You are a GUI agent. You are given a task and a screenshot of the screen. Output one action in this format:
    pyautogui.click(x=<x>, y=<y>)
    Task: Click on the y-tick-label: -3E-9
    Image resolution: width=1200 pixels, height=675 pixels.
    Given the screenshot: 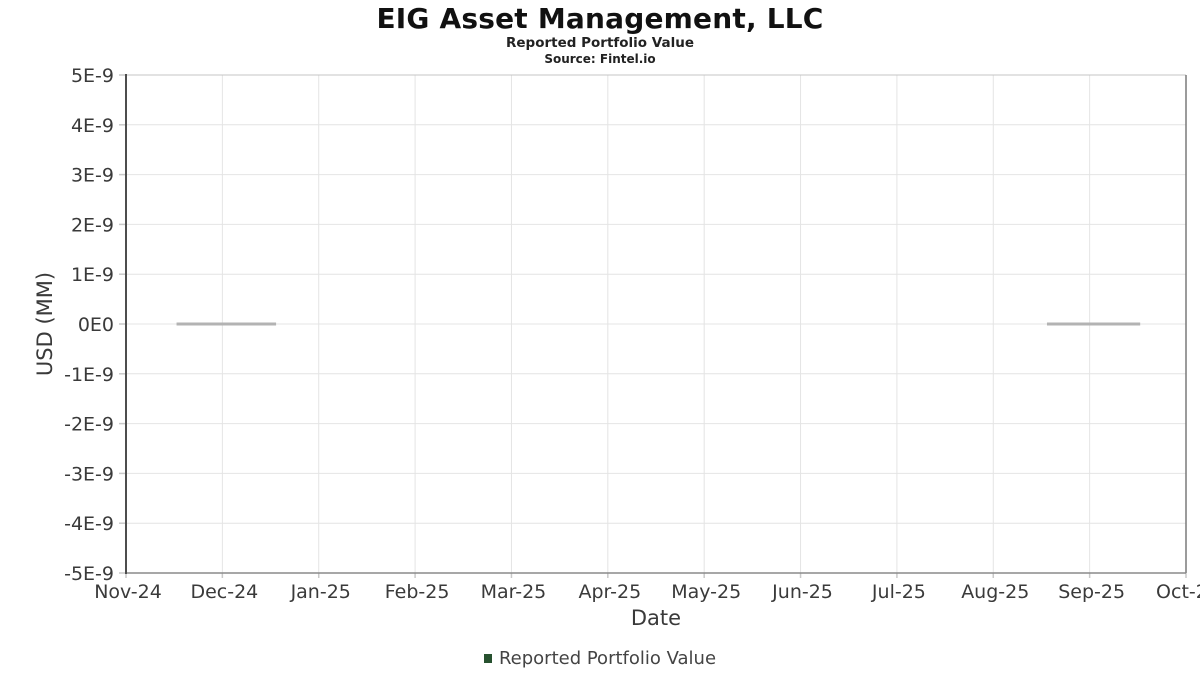 What is the action you would take?
    pyautogui.click(x=89, y=474)
    